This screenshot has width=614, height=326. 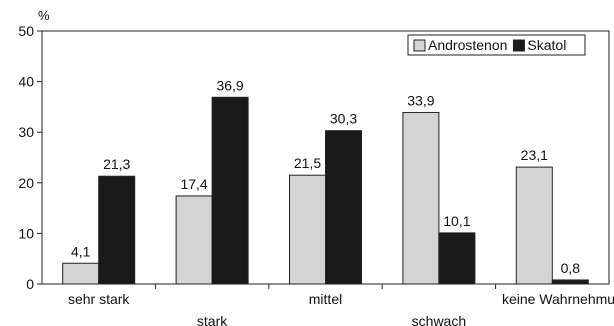 I want to click on y-tick-label: 10, so click(x=26, y=233).